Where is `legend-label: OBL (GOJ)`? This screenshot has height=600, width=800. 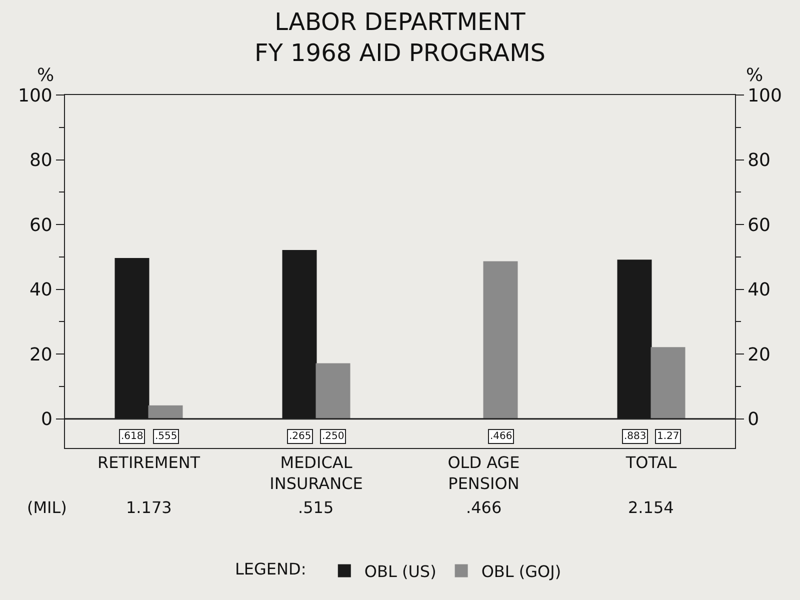 legend-label: OBL (GOJ) is located at coordinates (521, 572).